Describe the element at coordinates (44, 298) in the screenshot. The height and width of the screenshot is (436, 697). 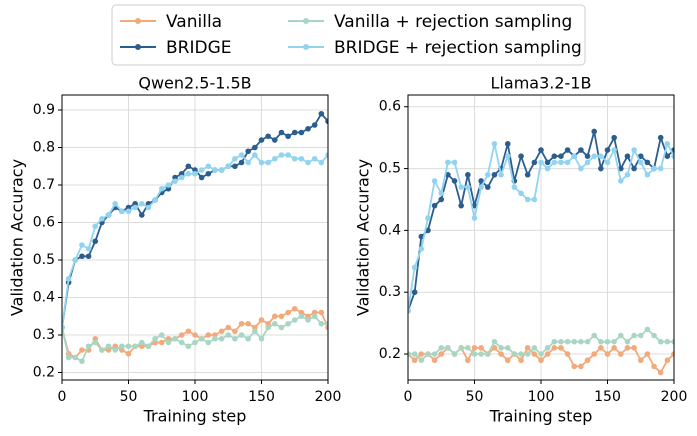
I see `y-tick-label: 0.4` at that location.